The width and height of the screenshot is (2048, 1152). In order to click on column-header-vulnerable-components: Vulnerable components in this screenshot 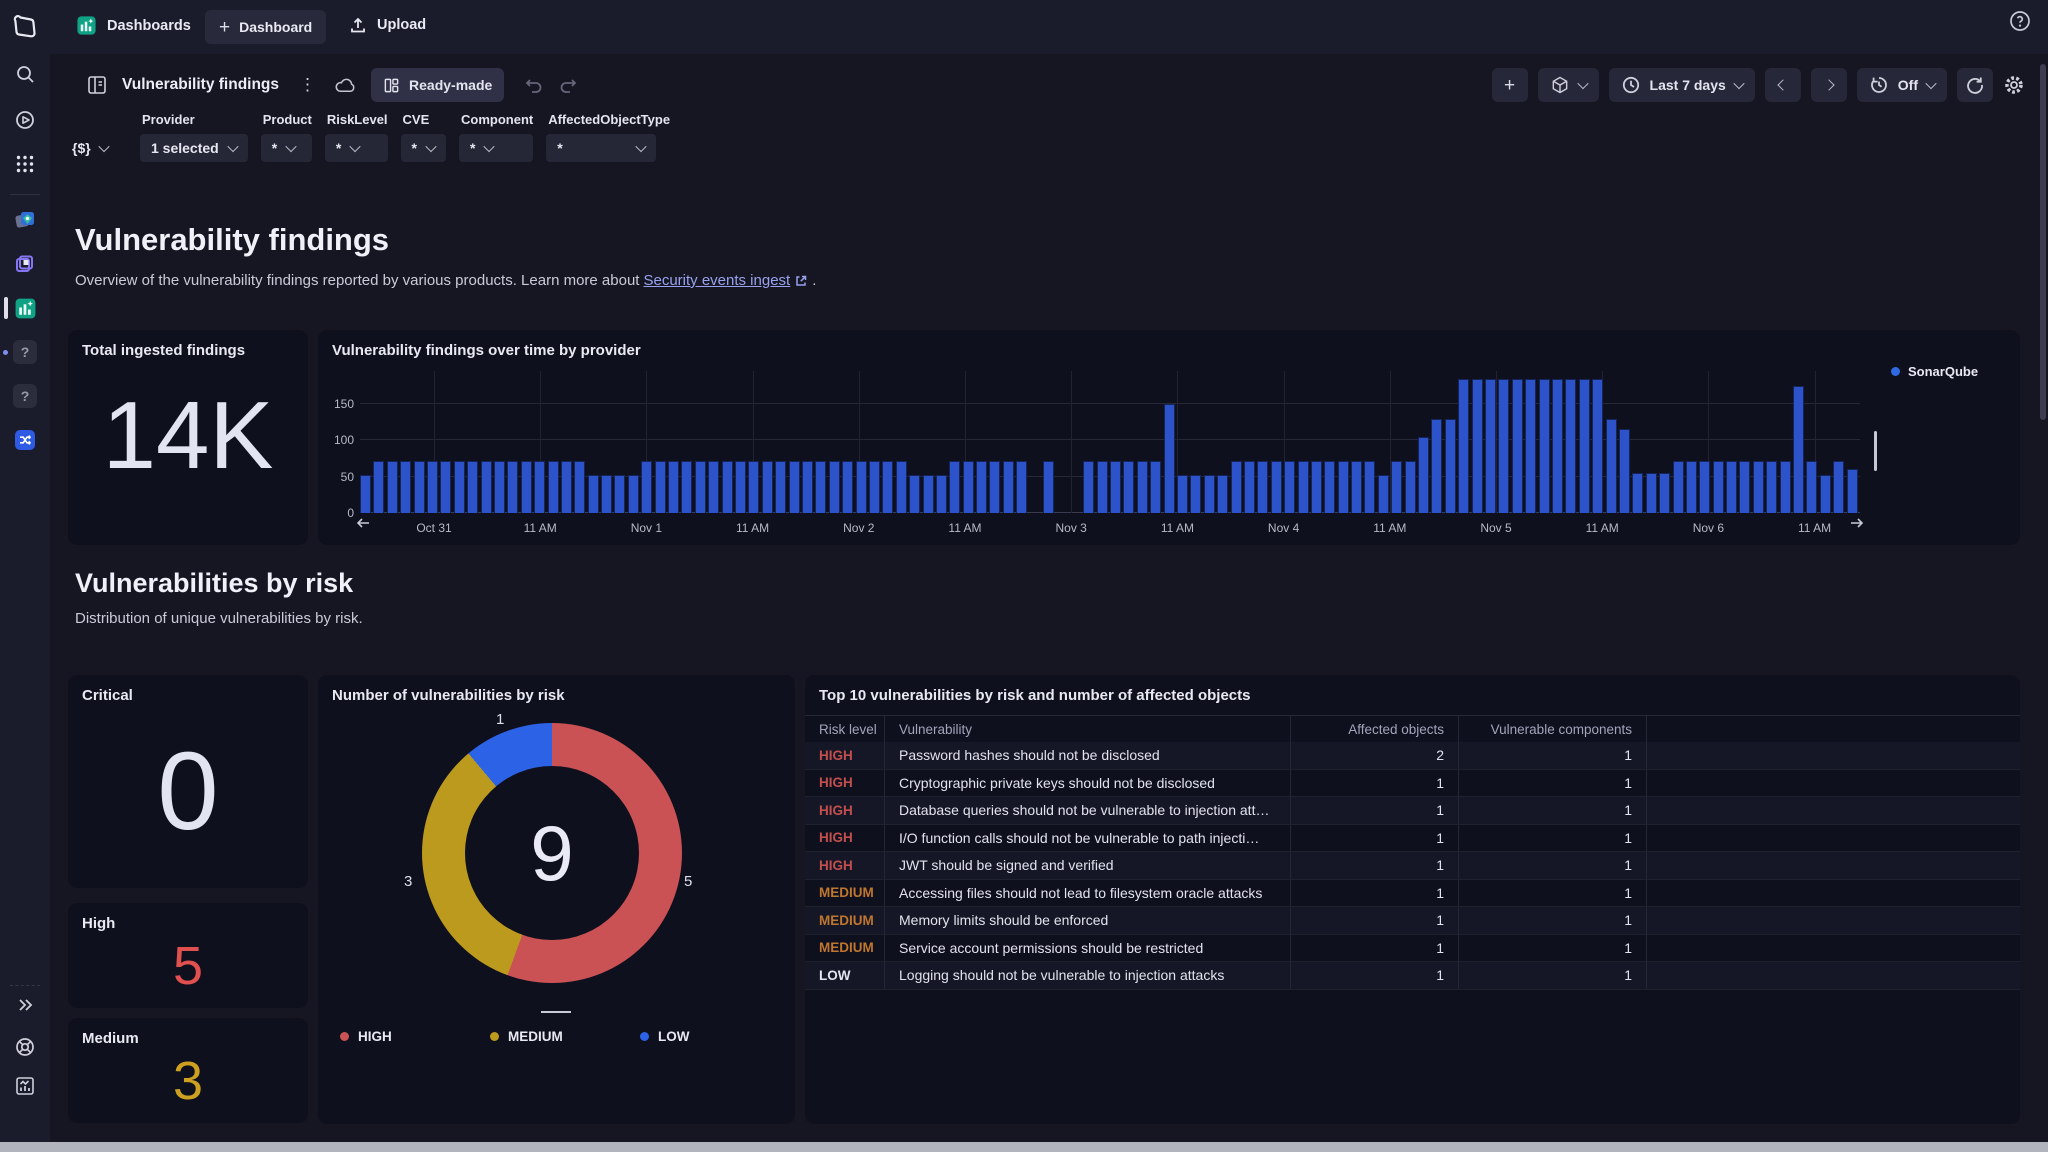, I will do `click(1553, 729)`.